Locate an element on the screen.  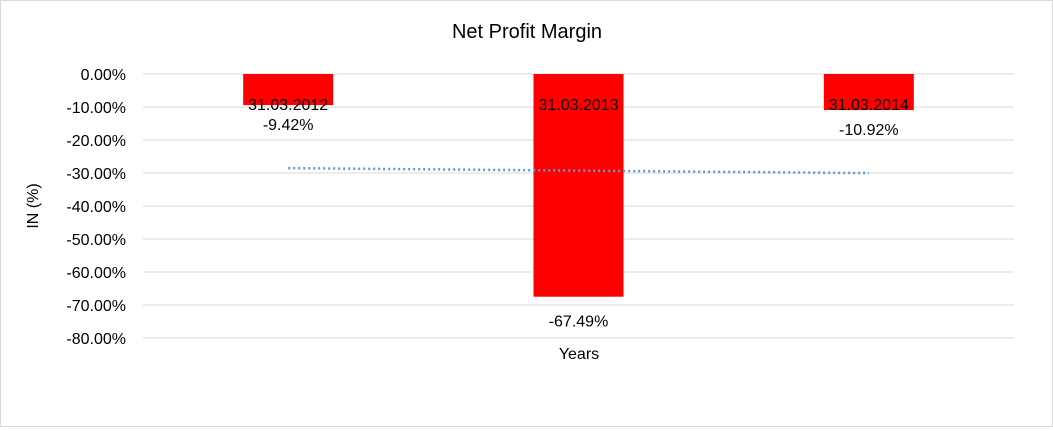
data-label: -67.49% is located at coordinates (579, 322).